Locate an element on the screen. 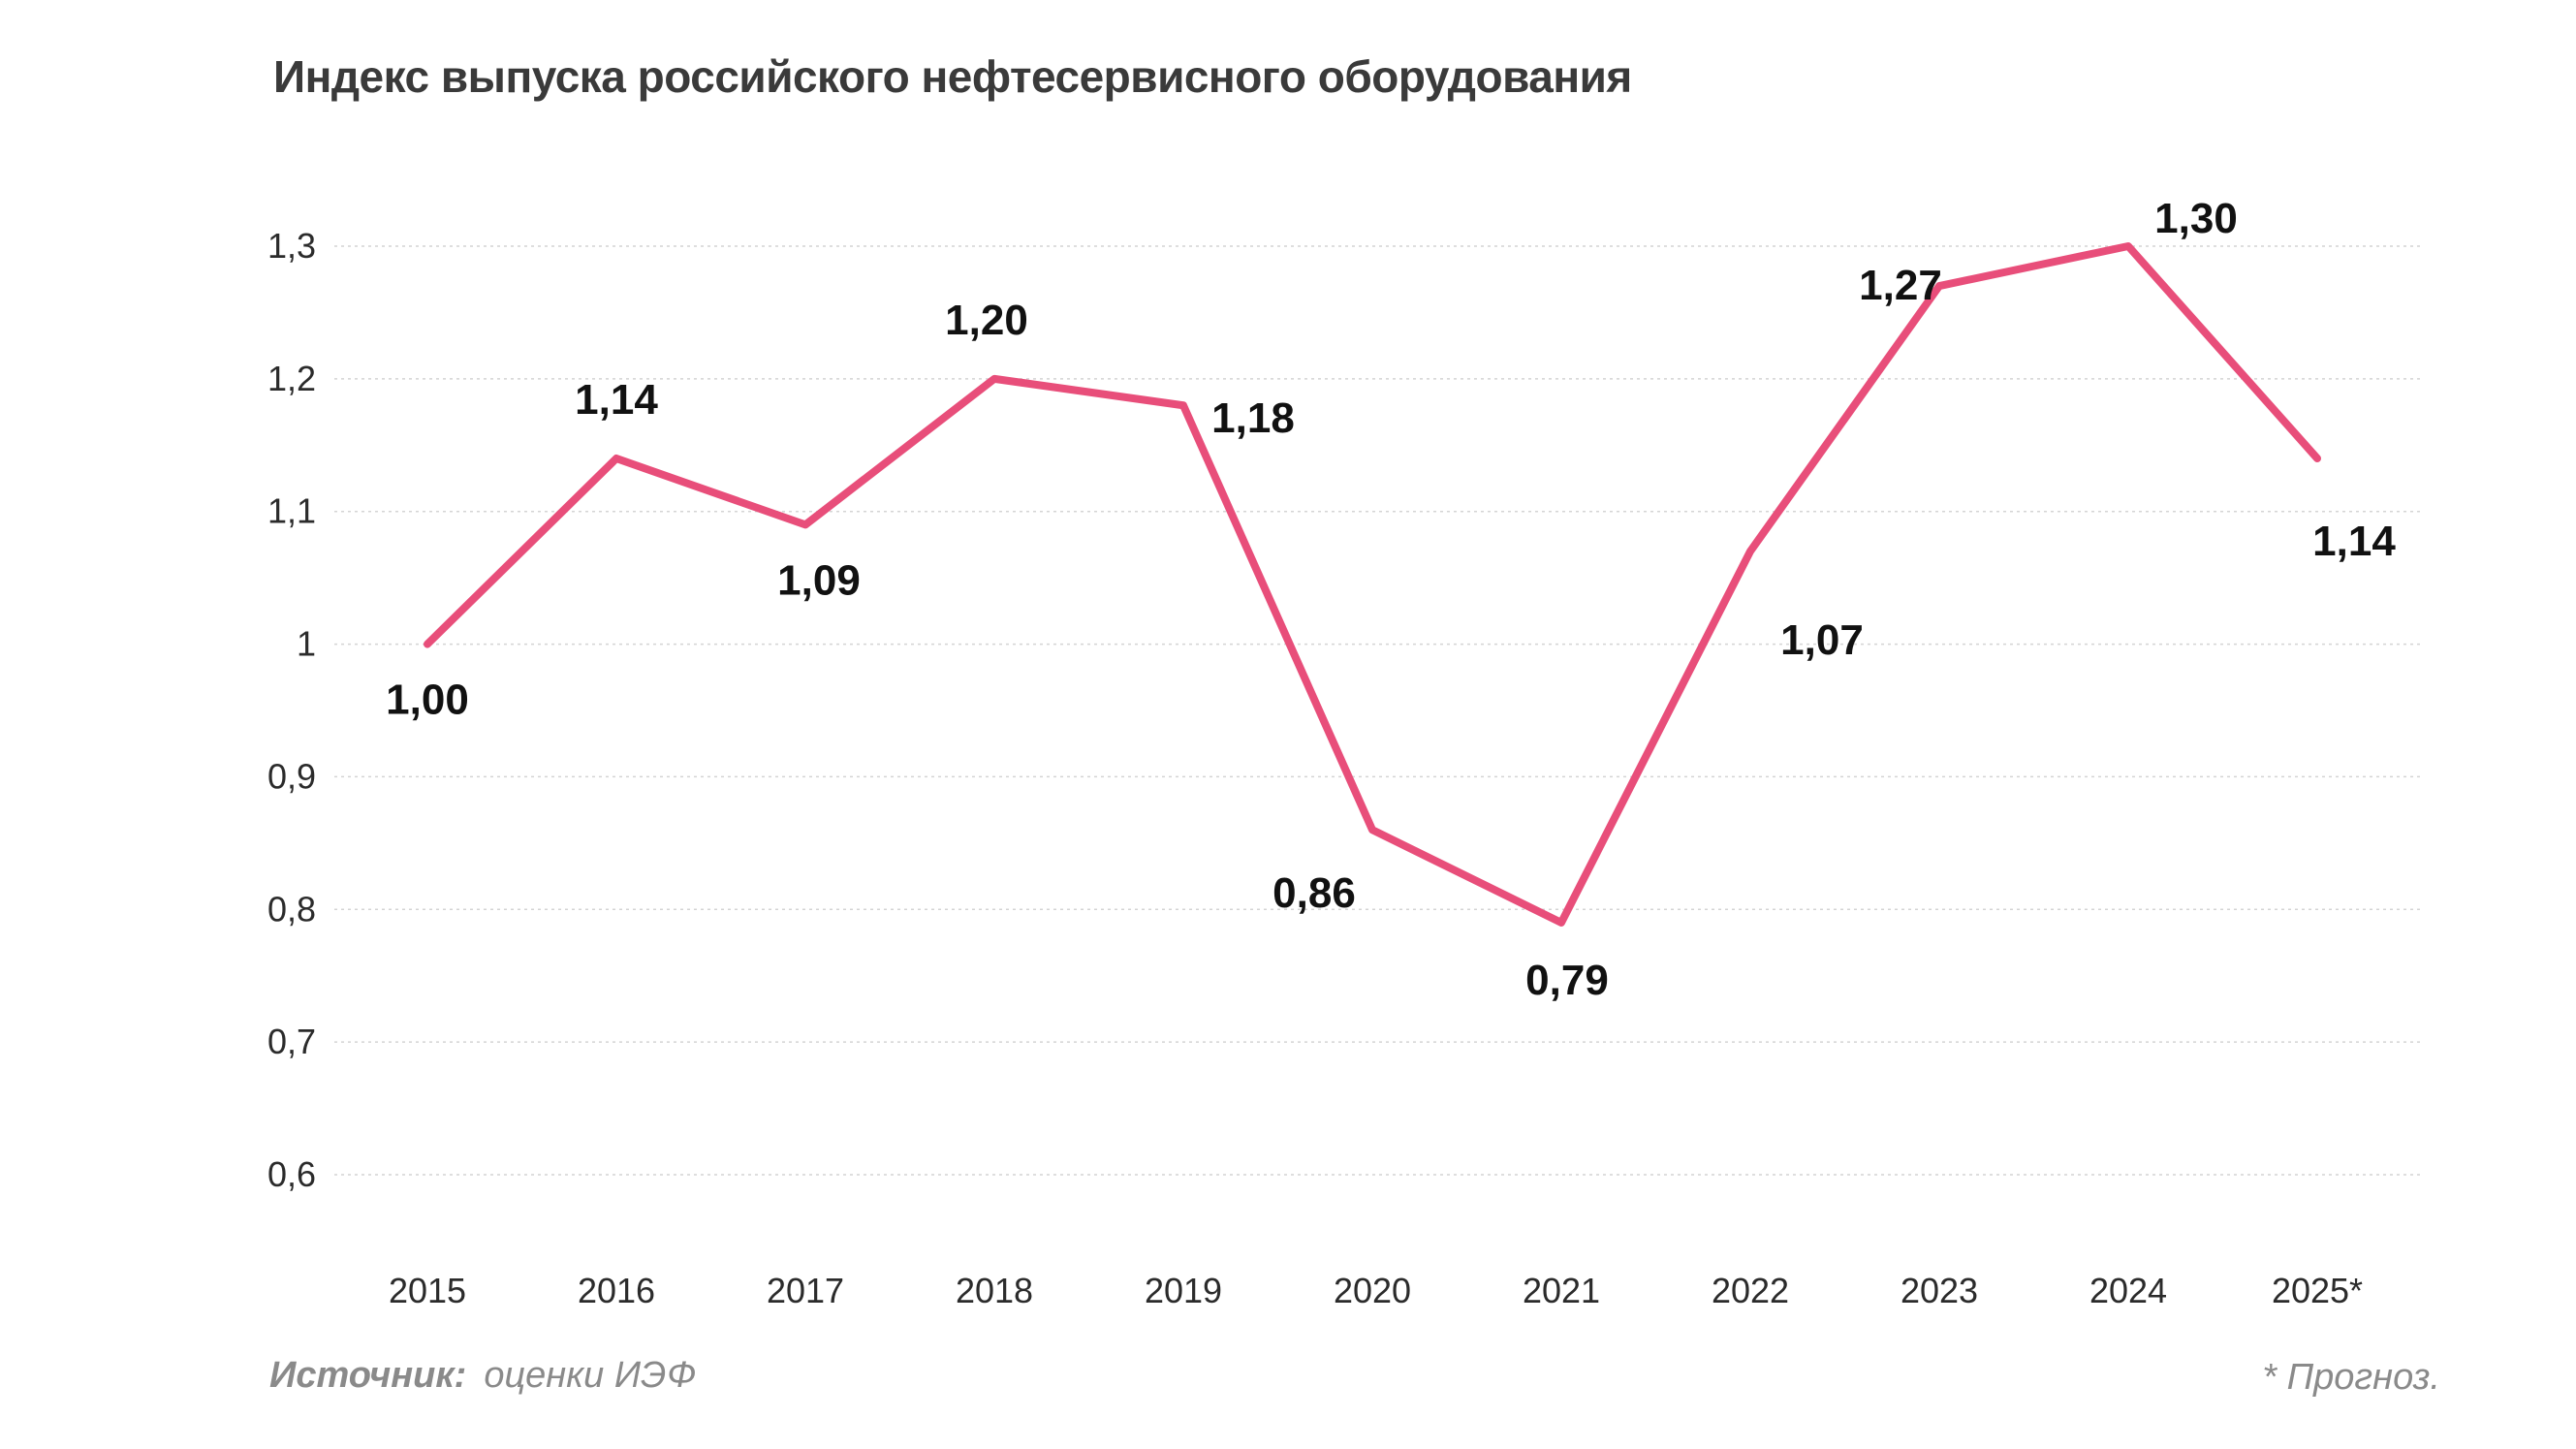 Image resolution: width=2576 pixels, height=1449 pixels. y-tick-label: 1,3 is located at coordinates (291, 246).